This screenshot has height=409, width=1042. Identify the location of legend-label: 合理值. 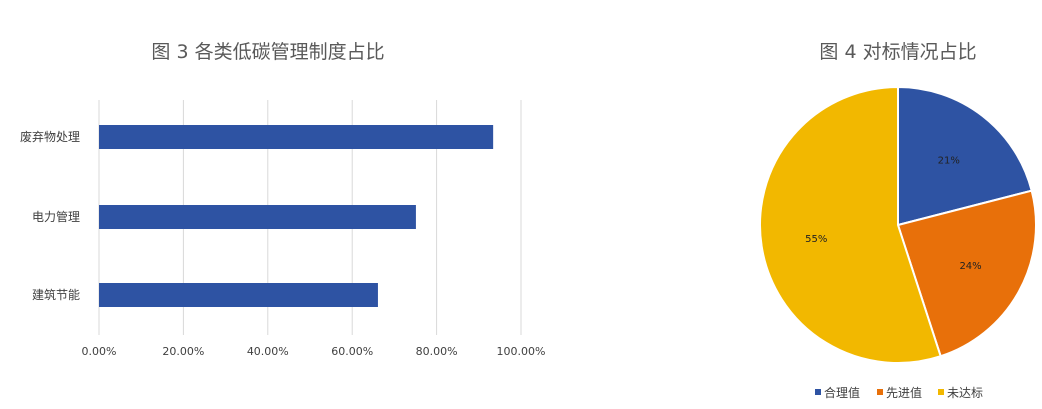
(842, 392).